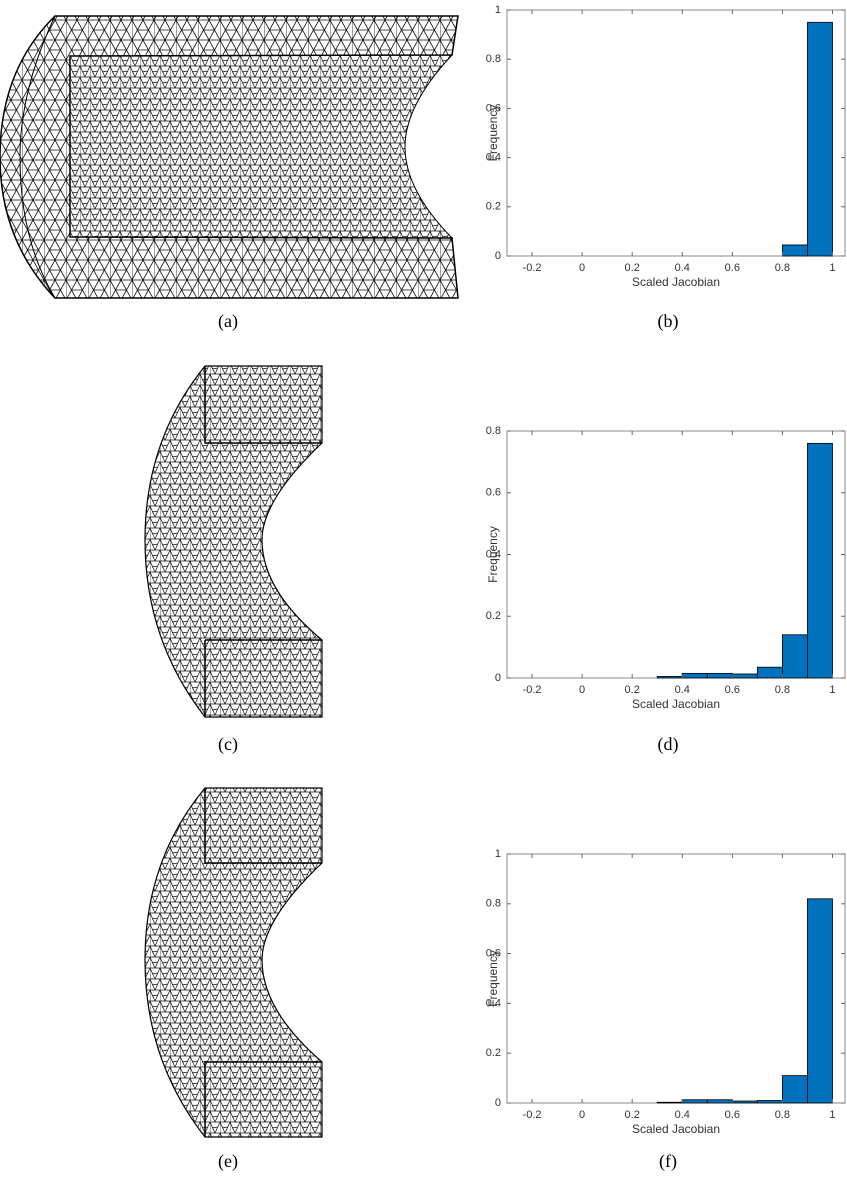 Image resolution: width=847 pixels, height=1182 pixels. What do you see at coordinates (668, 321) in the screenshot?
I see `caption: (b)` at bounding box center [668, 321].